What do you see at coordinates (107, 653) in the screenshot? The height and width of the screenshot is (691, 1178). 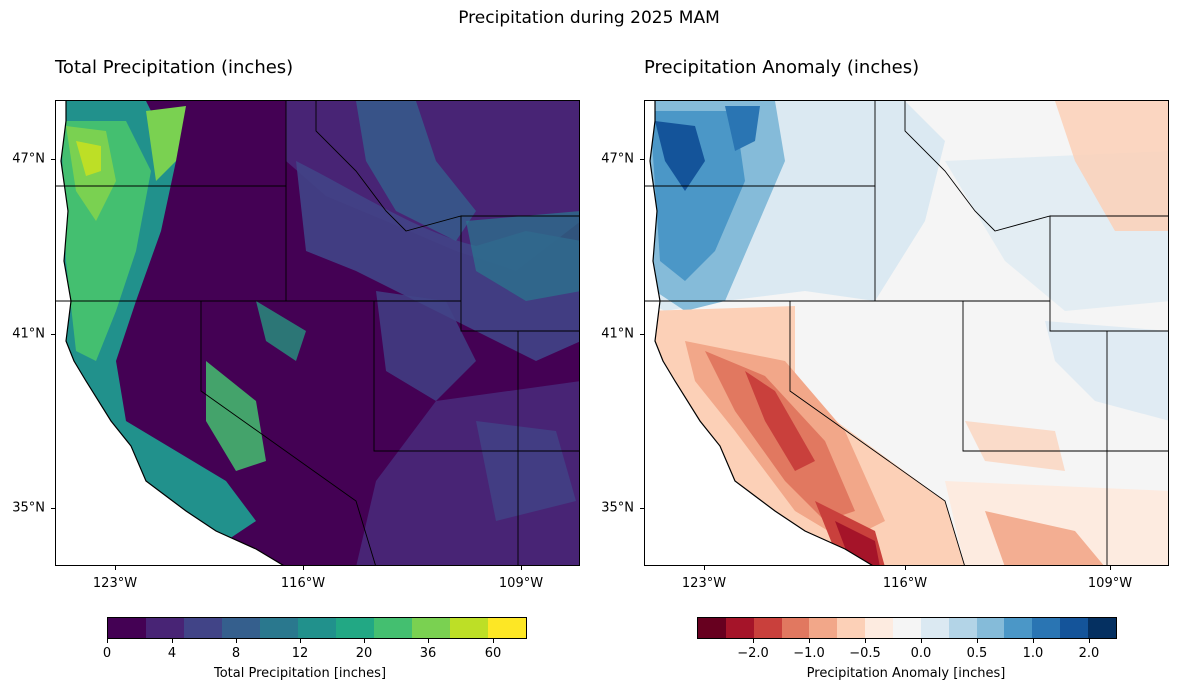 I see `colorbar-tick-label: 0` at bounding box center [107, 653].